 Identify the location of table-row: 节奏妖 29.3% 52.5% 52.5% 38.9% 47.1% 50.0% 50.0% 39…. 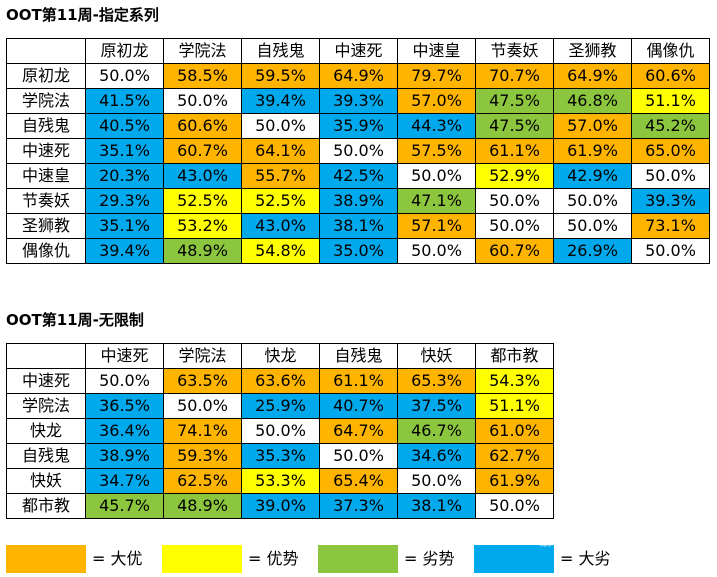
(358, 201).